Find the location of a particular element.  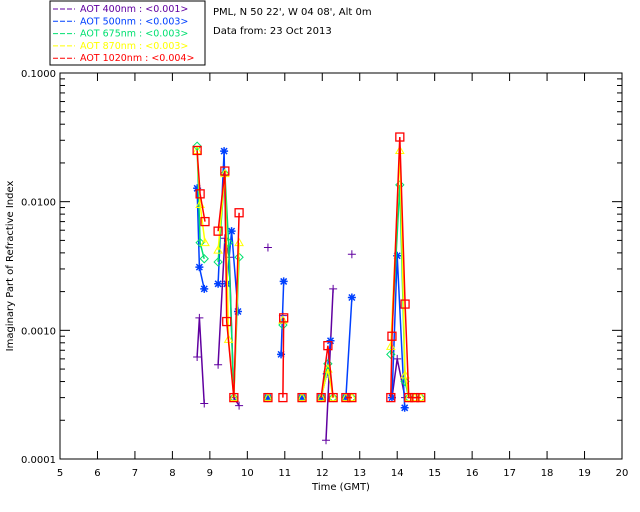

x-tick-label: 9 is located at coordinates (210, 473).